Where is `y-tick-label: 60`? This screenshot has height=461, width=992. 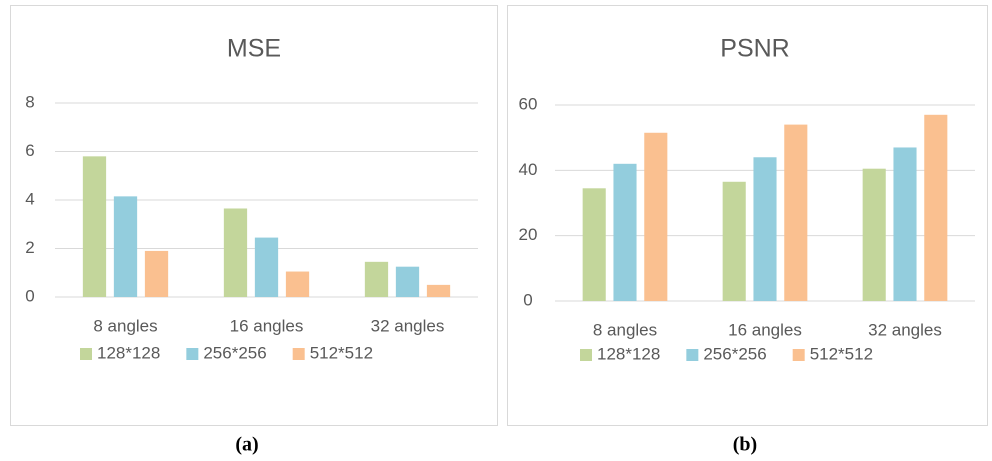
y-tick-label: 60 is located at coordinates (528, 103).